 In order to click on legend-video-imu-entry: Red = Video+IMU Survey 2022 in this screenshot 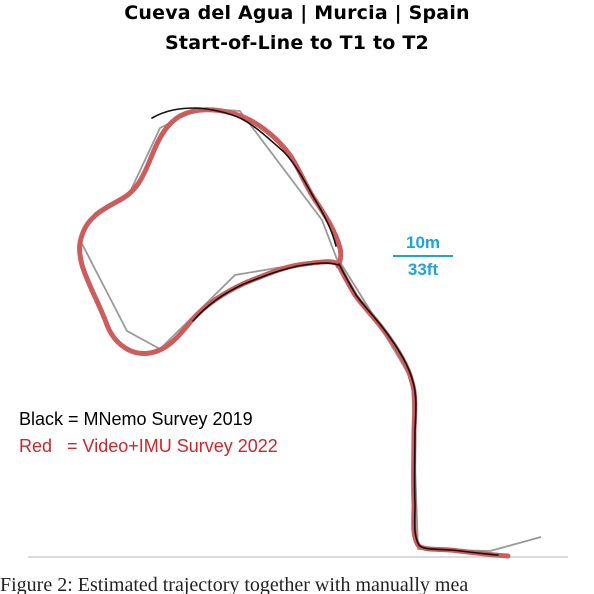, I will do `click(148, 446)`.